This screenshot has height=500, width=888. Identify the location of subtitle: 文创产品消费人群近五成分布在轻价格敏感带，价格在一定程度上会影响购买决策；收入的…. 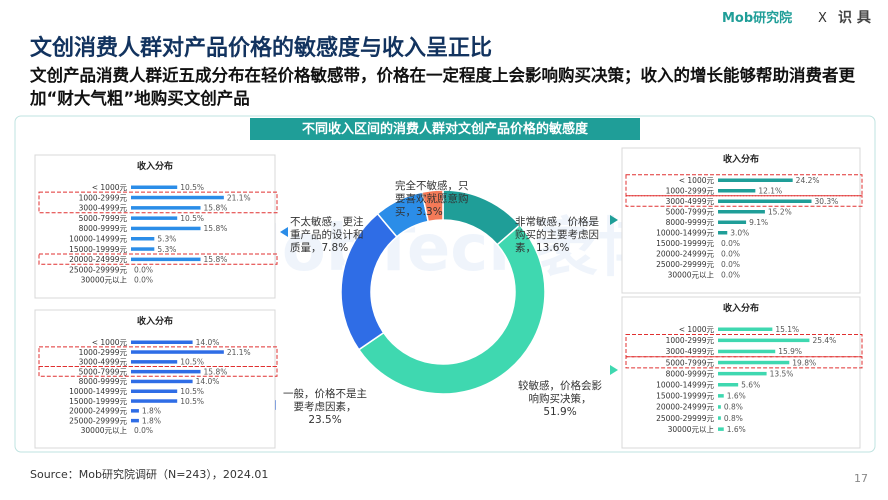
(442, 87).